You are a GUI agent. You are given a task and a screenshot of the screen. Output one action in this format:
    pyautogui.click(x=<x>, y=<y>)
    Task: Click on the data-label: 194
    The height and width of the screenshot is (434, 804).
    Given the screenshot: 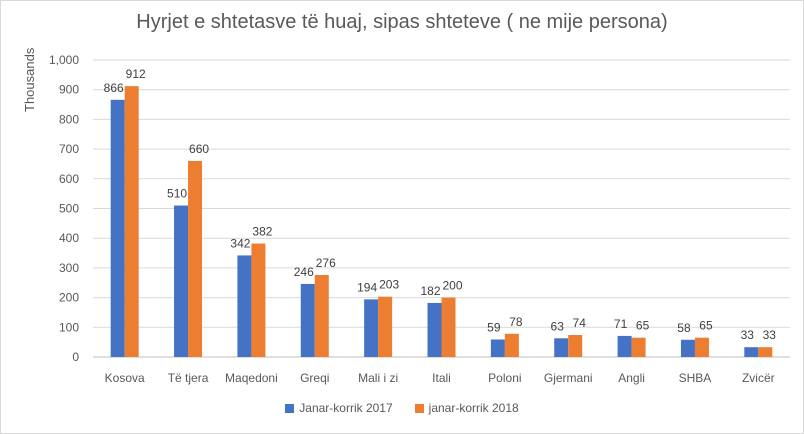 What is the action you would take?
    pyautogui.click(x=367, y=287)
    